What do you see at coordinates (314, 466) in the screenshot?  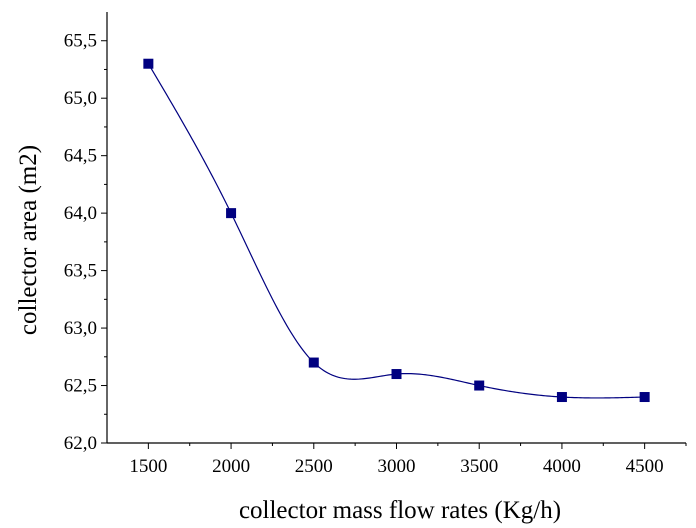 I see `x-tick-label: 2500` at bounding box center [314, 466].